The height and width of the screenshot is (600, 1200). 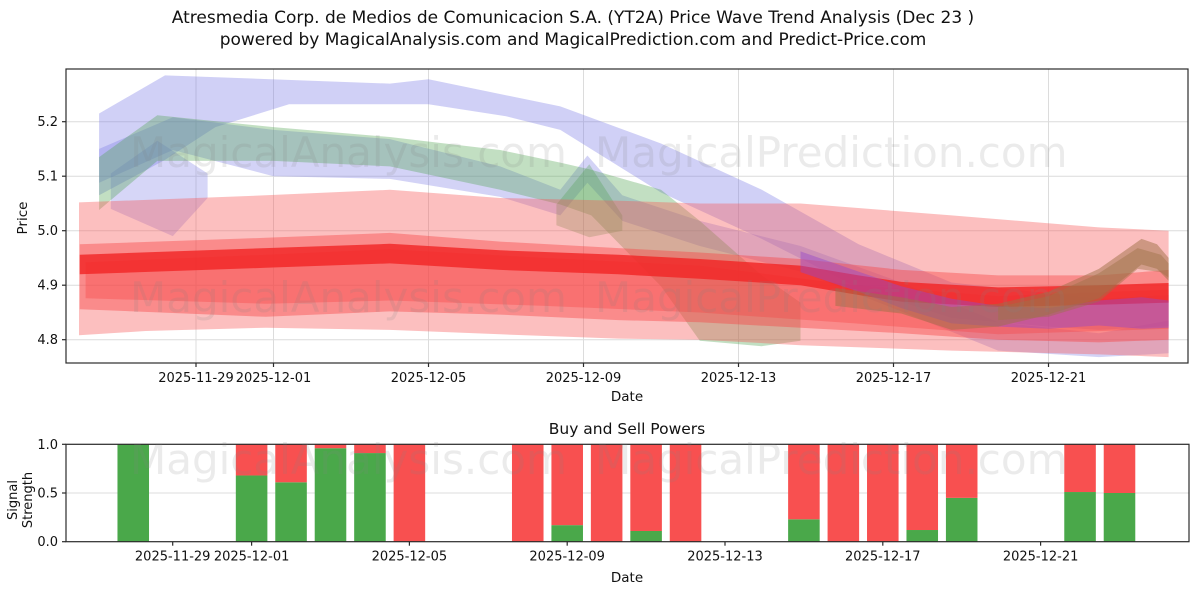 What do you see at coordinates (47, 231) in the screenshot?
I see `svg-text: 5.0` at bounding box center [47, 231].